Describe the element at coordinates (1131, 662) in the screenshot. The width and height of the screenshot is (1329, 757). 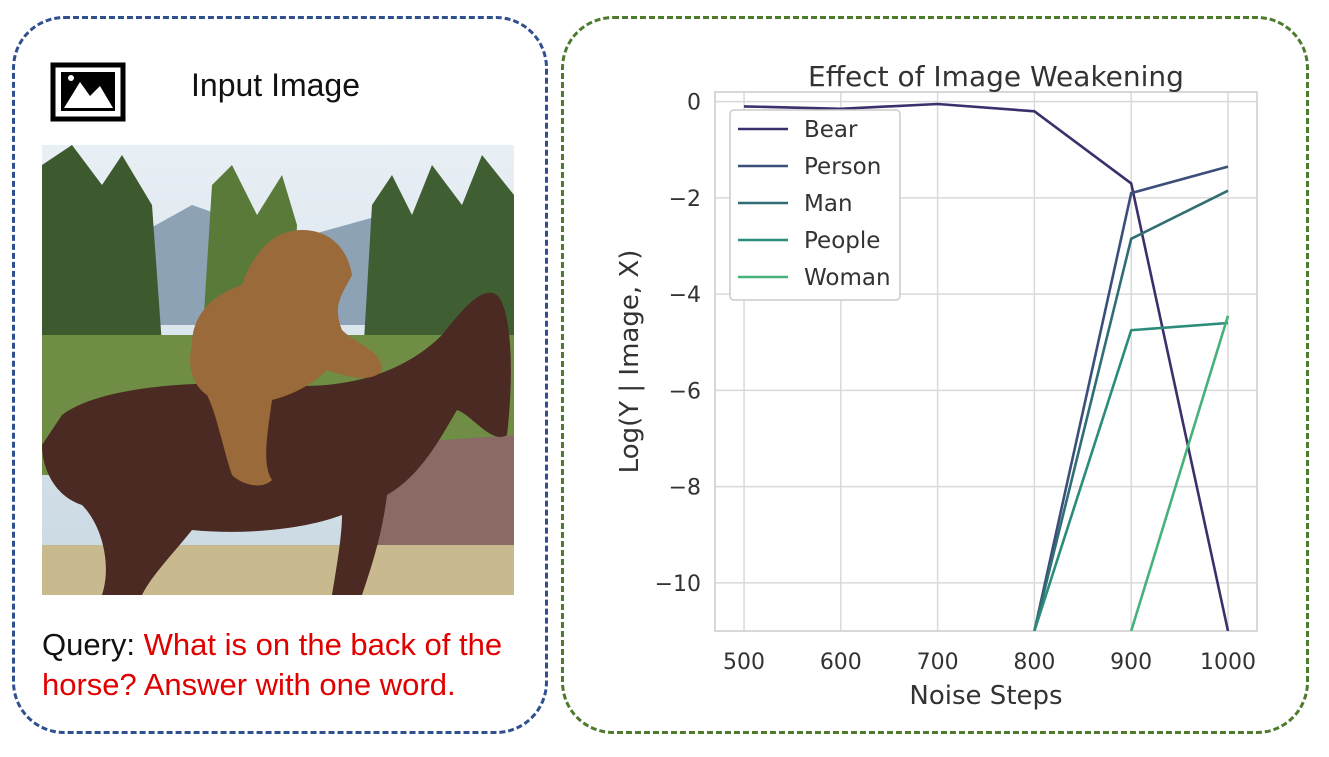
I see `x-tick-label: 900` at that location.